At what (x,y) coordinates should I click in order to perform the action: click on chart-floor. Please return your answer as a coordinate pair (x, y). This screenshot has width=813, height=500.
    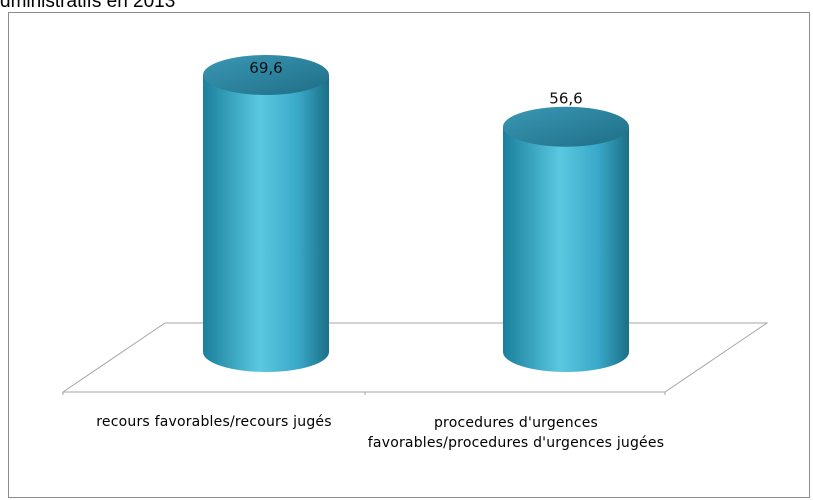
    Looking at the image, I should click on (415, 358).